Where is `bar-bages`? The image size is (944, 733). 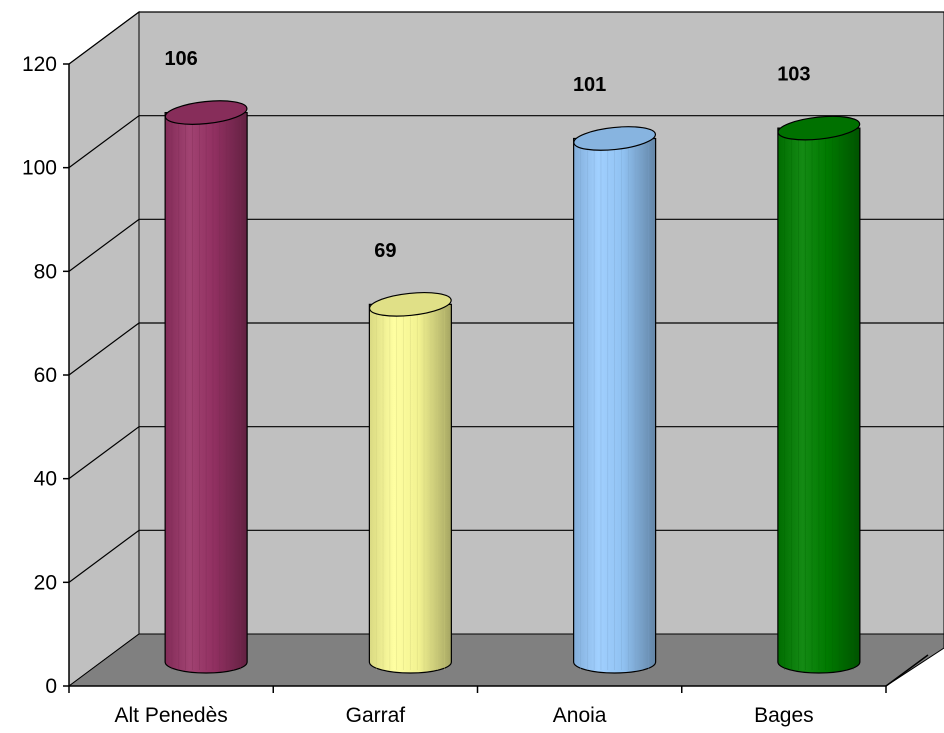
bar-bages is located at coordinates (819, 394).